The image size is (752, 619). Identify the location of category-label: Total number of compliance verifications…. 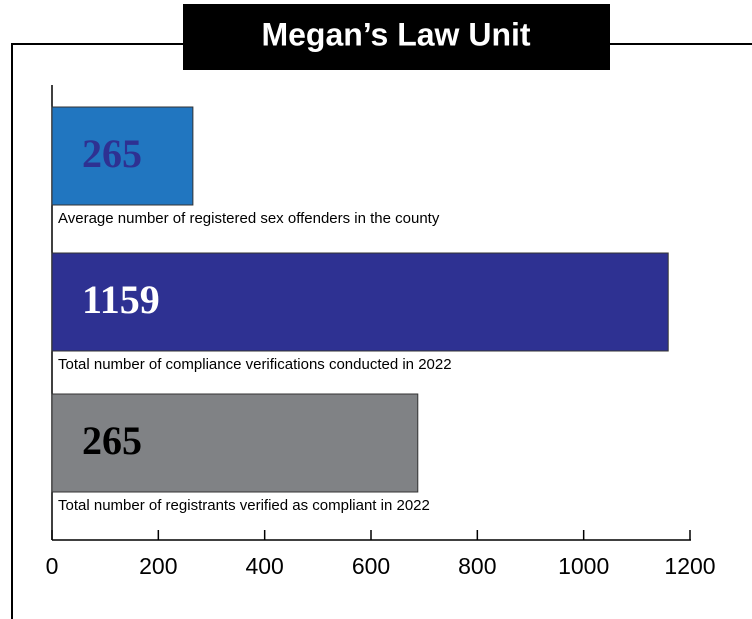
(255, 364).